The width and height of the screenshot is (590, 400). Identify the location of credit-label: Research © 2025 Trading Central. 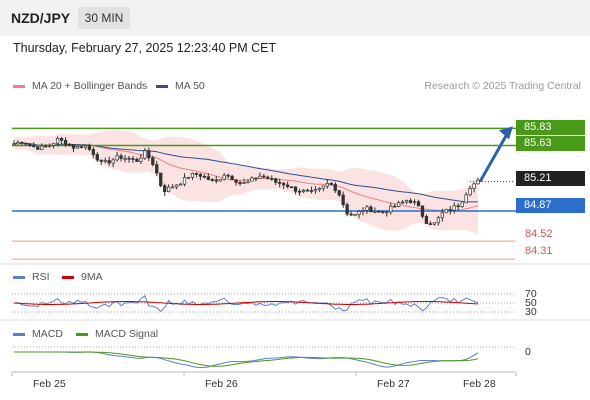
(502, 86).